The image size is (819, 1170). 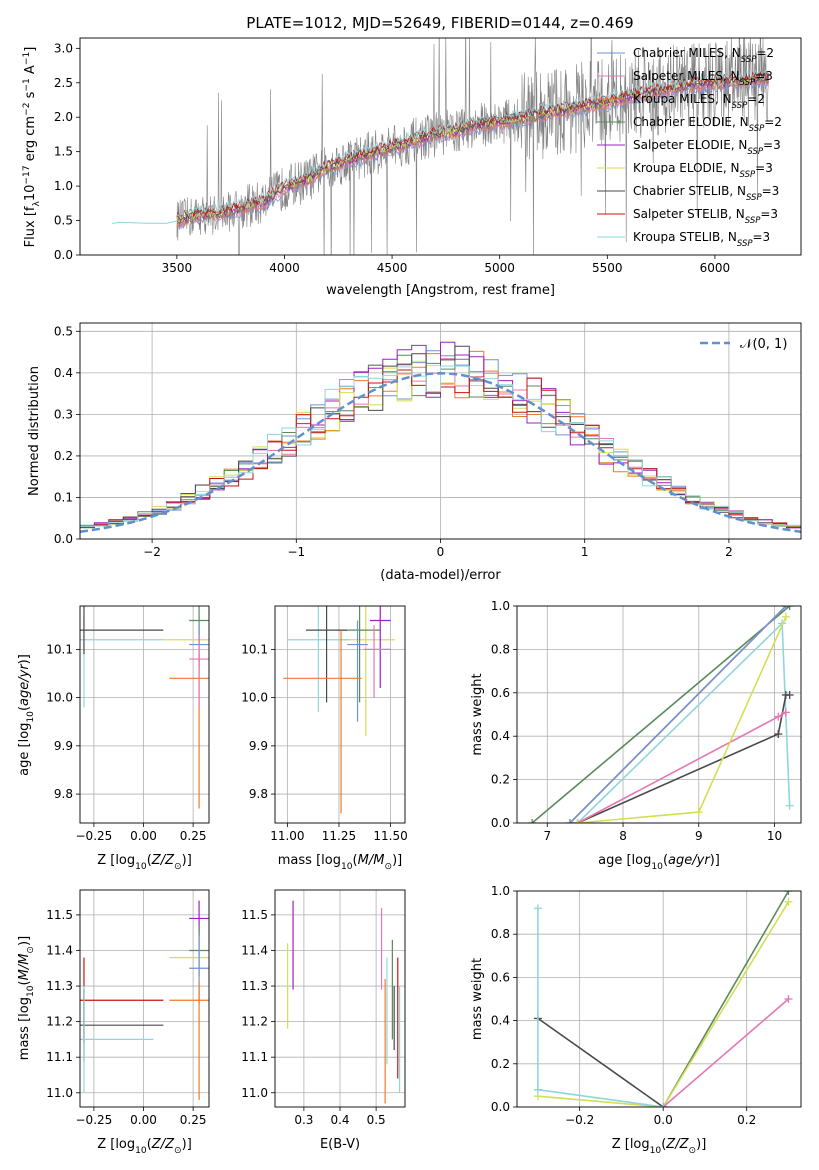 What do you see at coordinates (390, 836) in the screenshot?
I see `tick-label-x: 11.50` at bounding box center [390, 836].